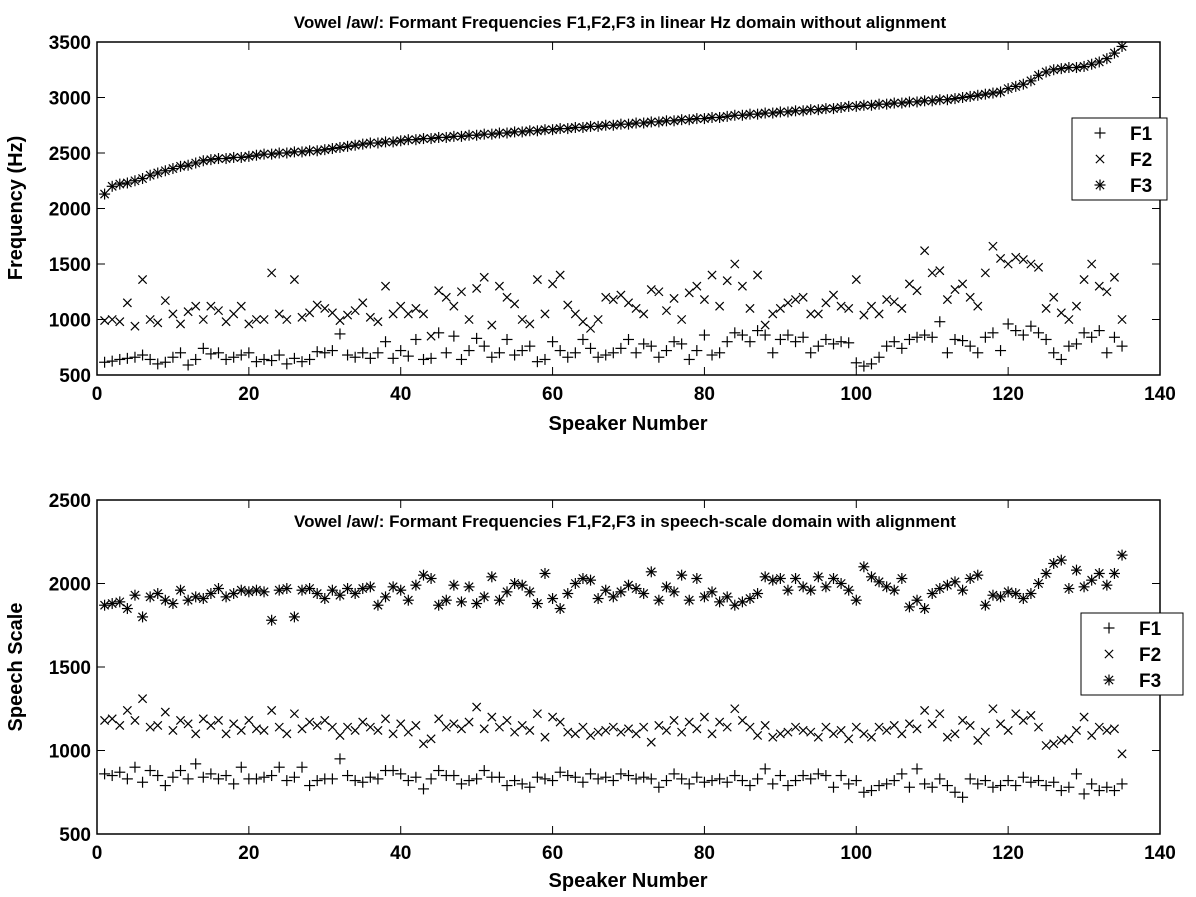 The width and height of the screenshot is (1196, 897). Describe the element at coordinates (1008, 394) in the screenshot. I see `x-tick-label: 120` at that location.